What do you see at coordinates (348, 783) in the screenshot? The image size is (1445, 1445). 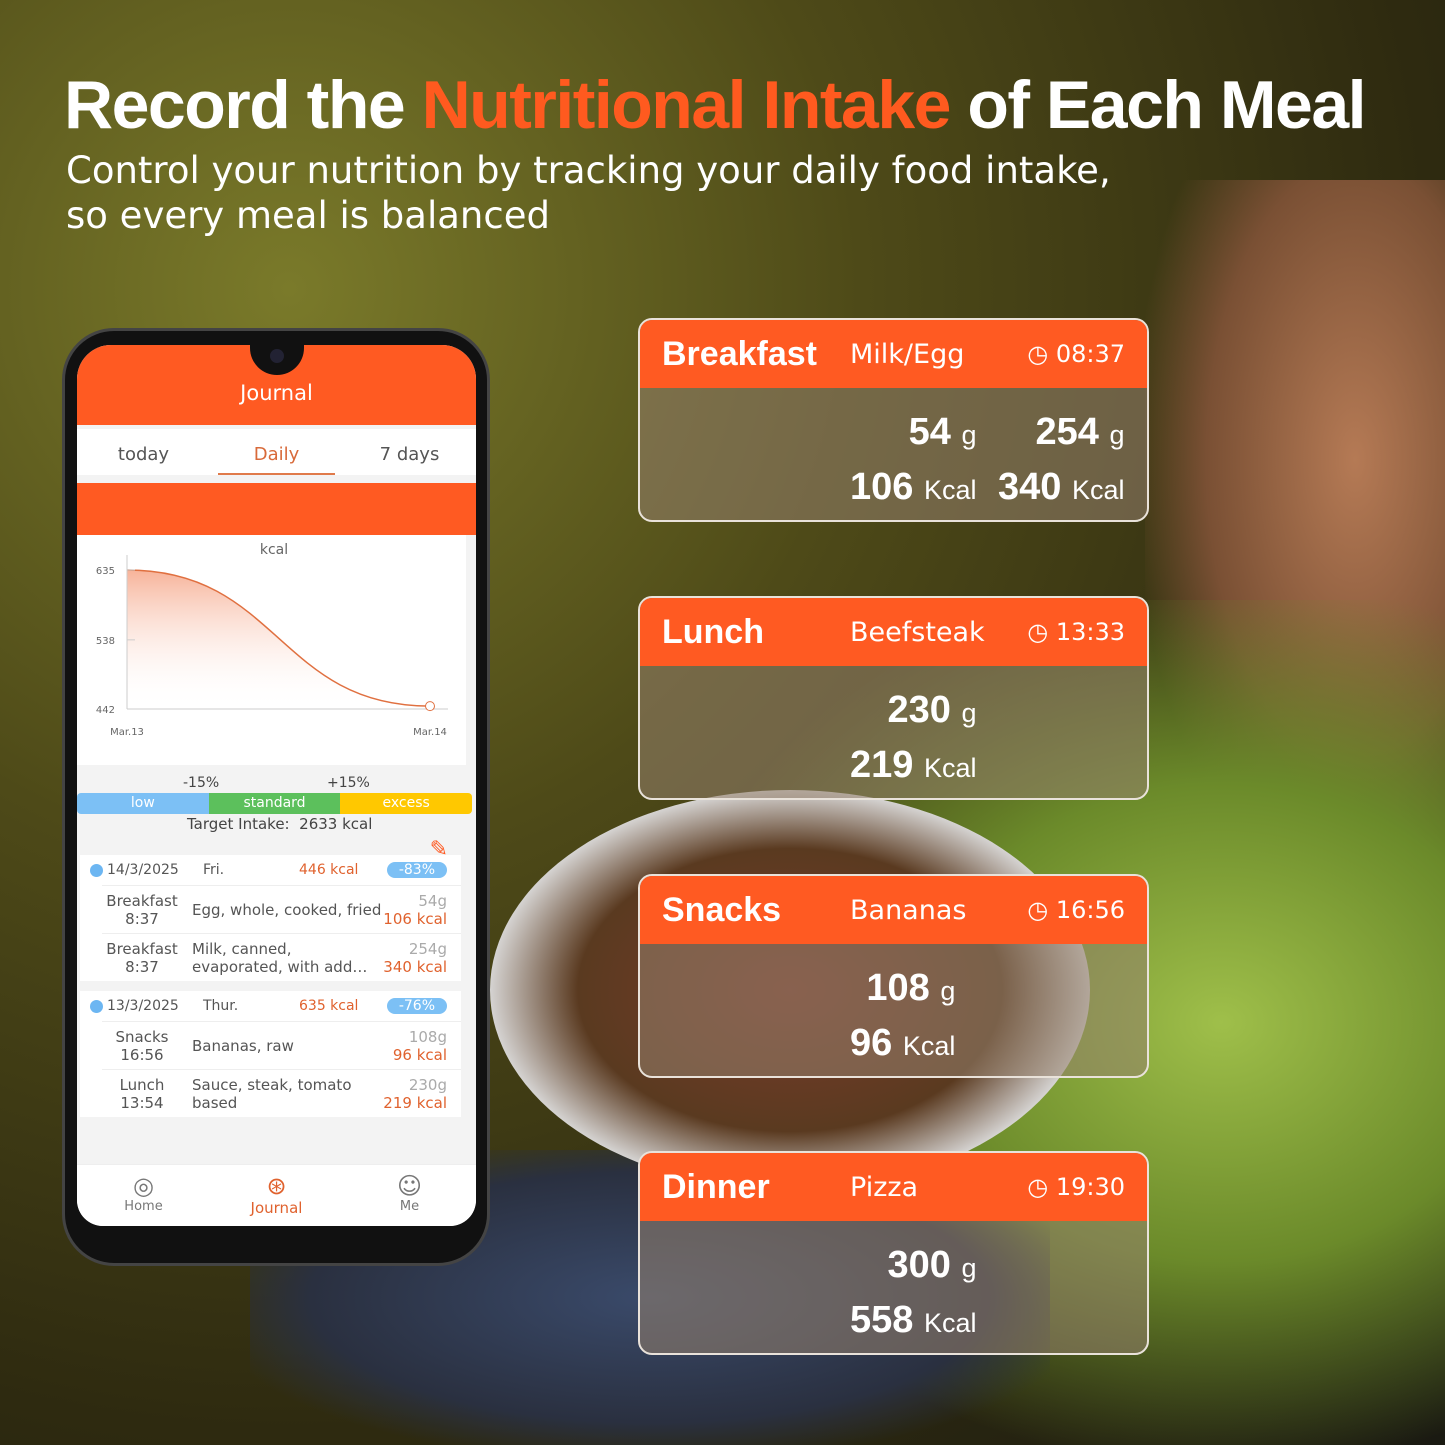 I see `plus-label: +15%` at bounding box center [348, 783].